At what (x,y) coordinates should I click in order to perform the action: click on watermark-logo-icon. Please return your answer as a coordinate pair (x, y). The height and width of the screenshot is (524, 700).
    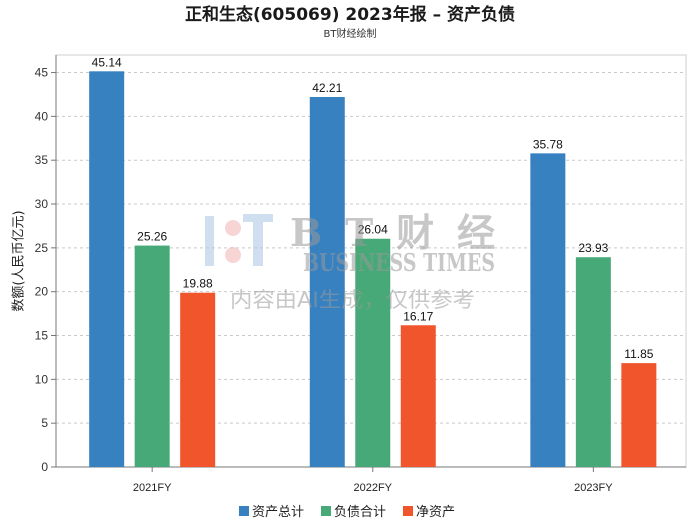
    Looking at the image, I should click on (239, 240).